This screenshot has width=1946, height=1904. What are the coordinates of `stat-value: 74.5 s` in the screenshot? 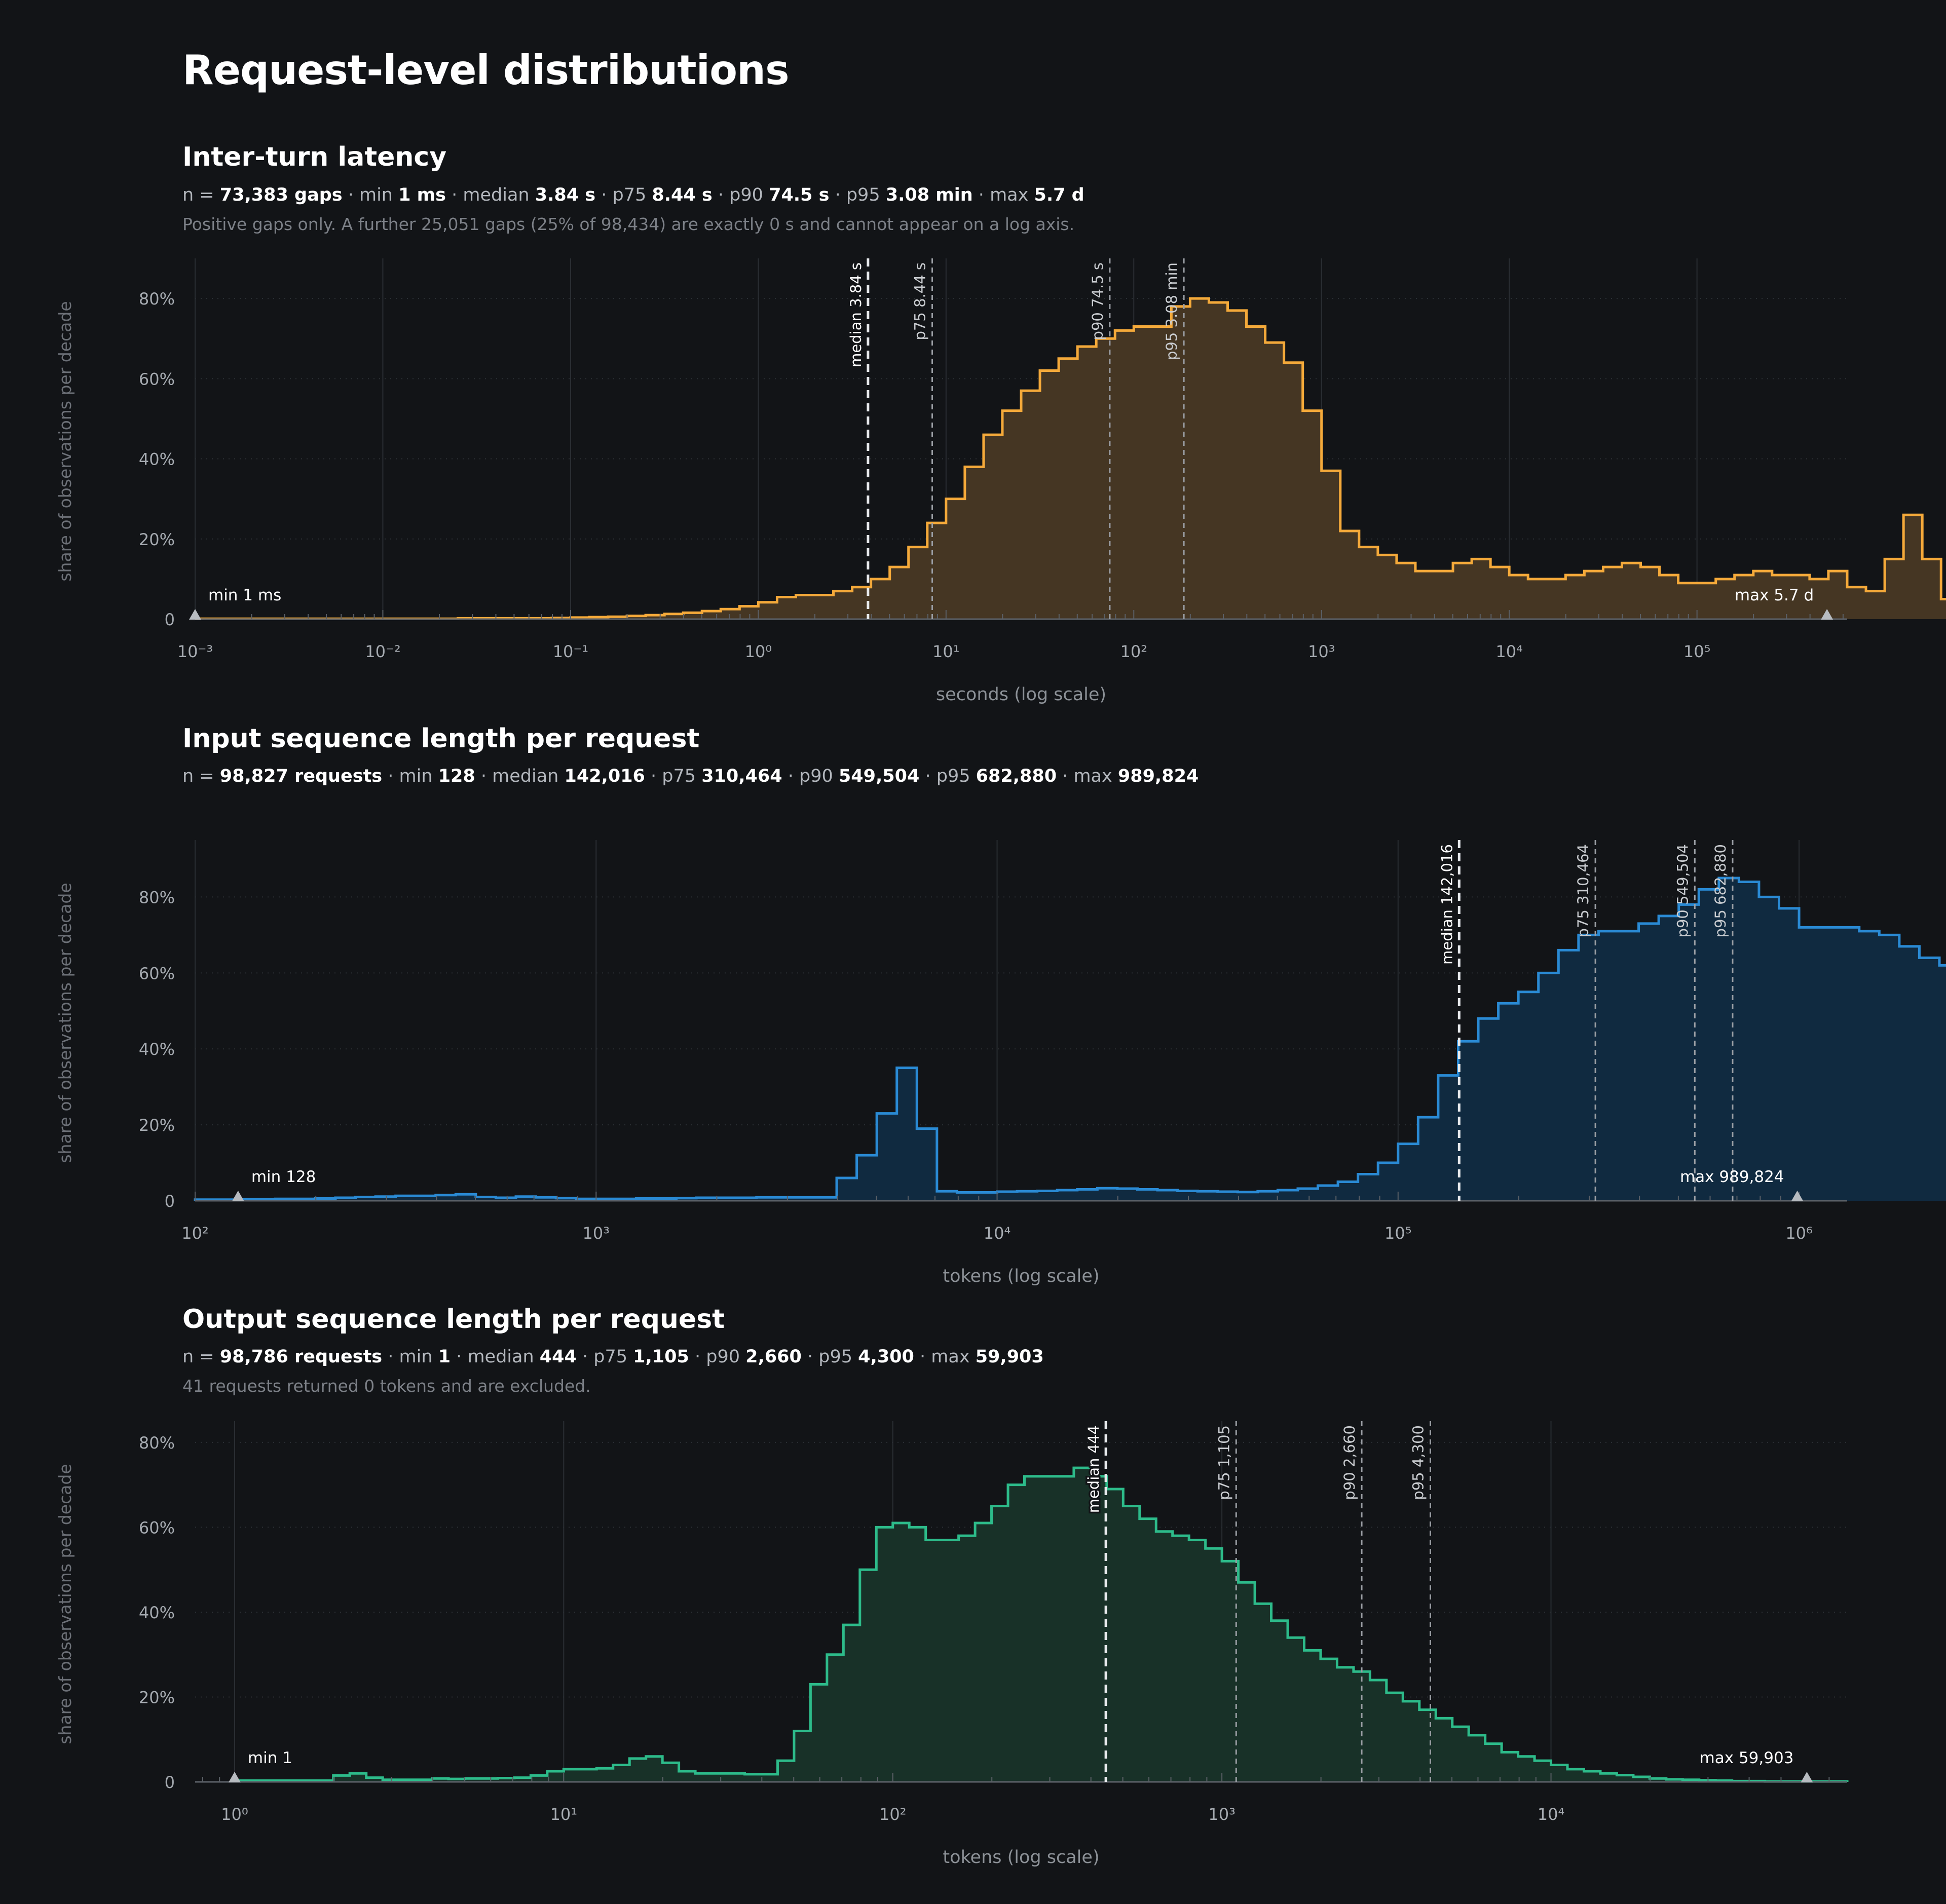 It's located at (799, 195).